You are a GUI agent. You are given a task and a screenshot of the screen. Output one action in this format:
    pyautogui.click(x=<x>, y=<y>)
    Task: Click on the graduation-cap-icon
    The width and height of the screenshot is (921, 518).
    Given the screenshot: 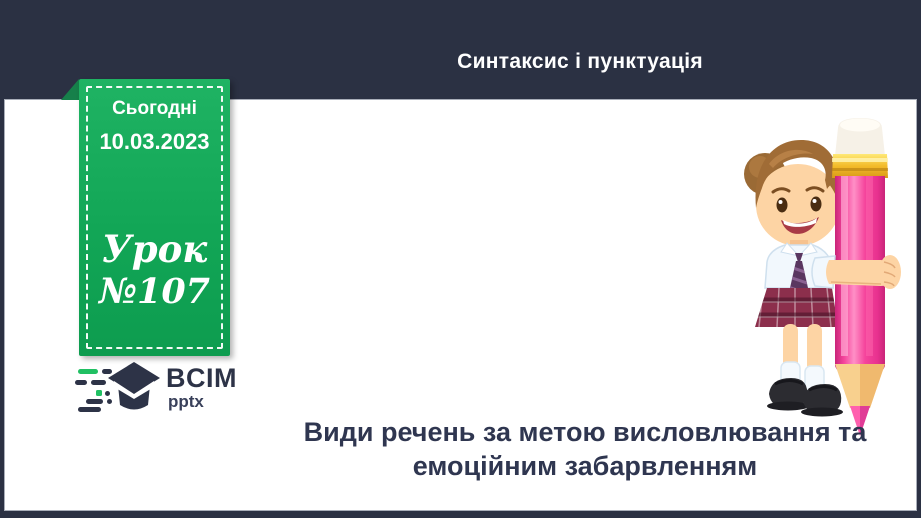 What is the action you would take?
    pyautogui.click(x=117, y=387)
    